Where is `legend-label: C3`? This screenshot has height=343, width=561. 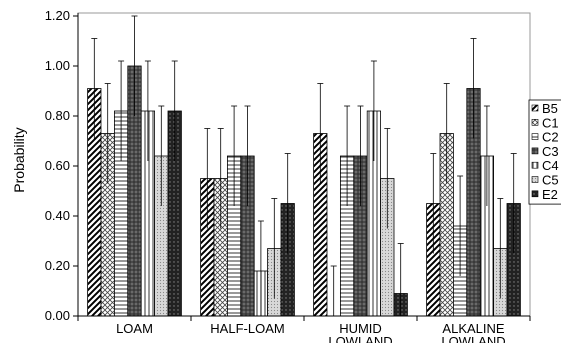 legend-label: C3 is located at coordinates (550, 151).